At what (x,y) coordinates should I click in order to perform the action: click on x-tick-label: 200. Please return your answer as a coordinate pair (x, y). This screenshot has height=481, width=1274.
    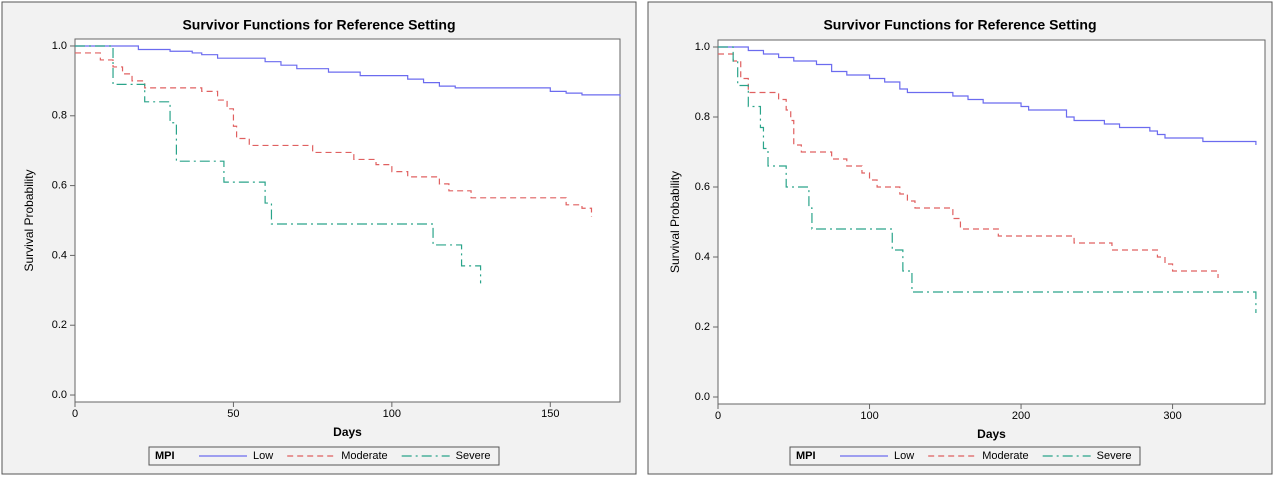
    Looking at the image, I should click on (1021, 416).